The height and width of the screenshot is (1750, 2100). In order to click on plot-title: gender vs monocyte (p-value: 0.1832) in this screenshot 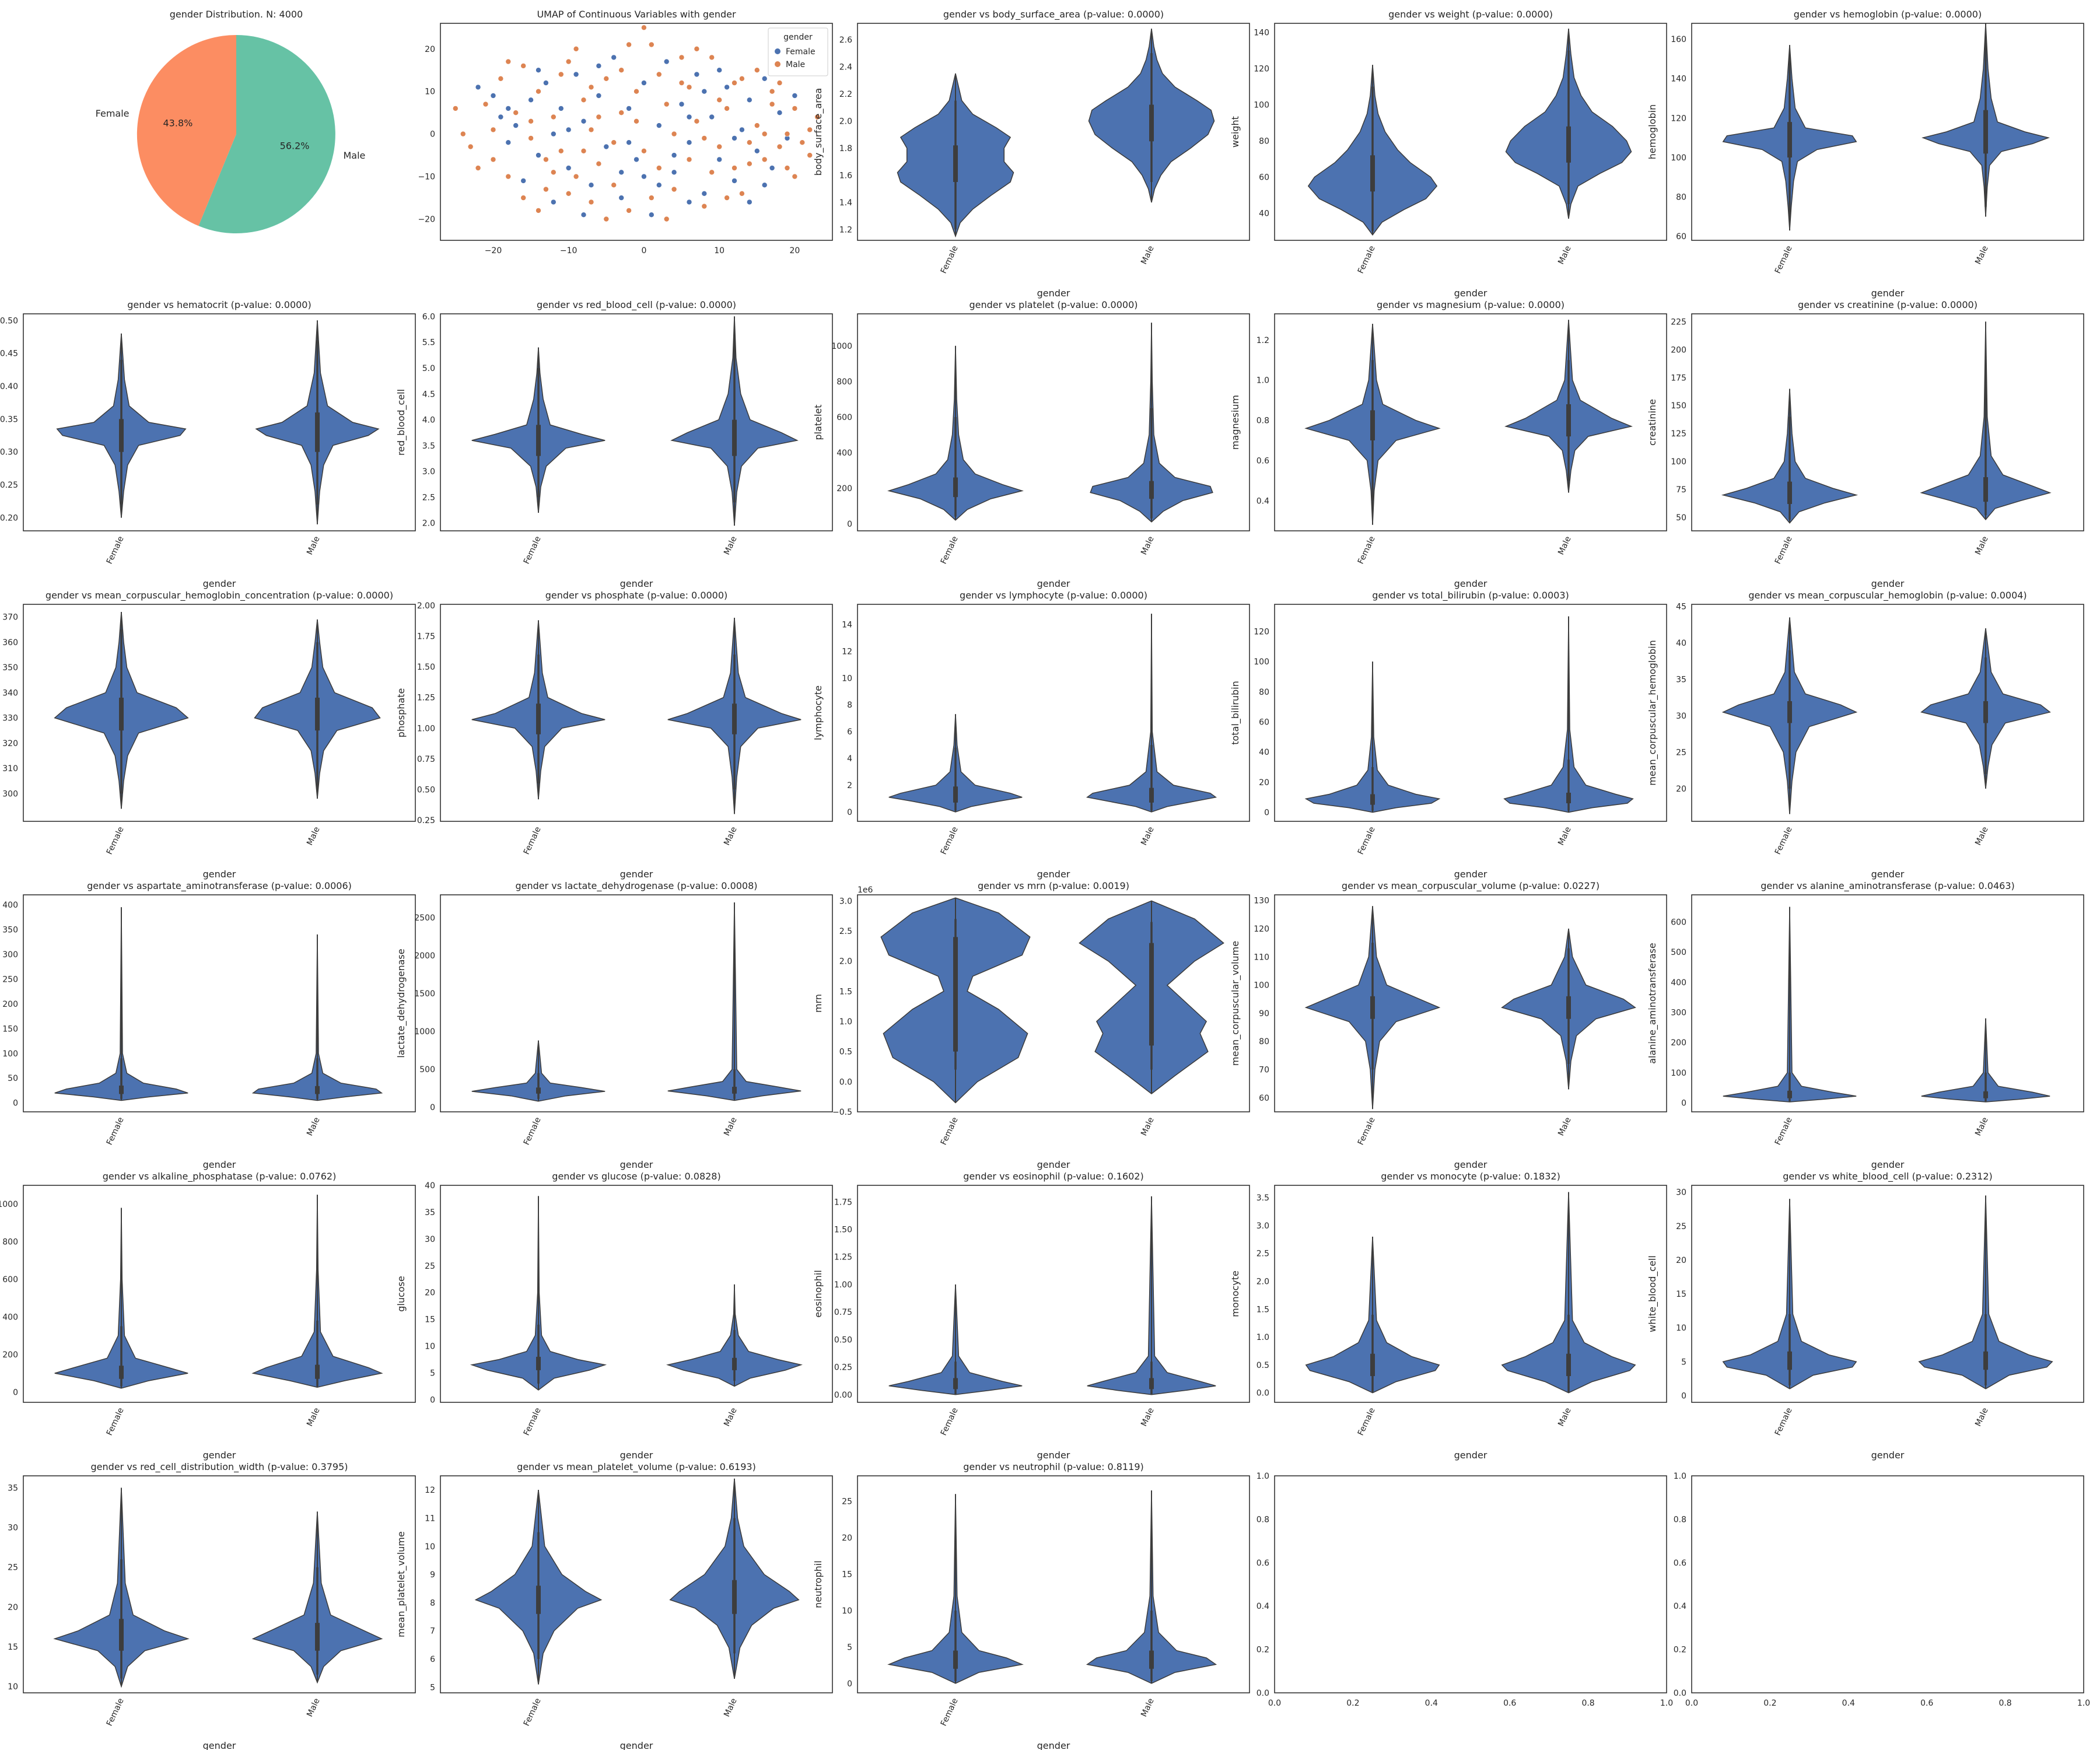, I will do `click(1470, 1176)`.